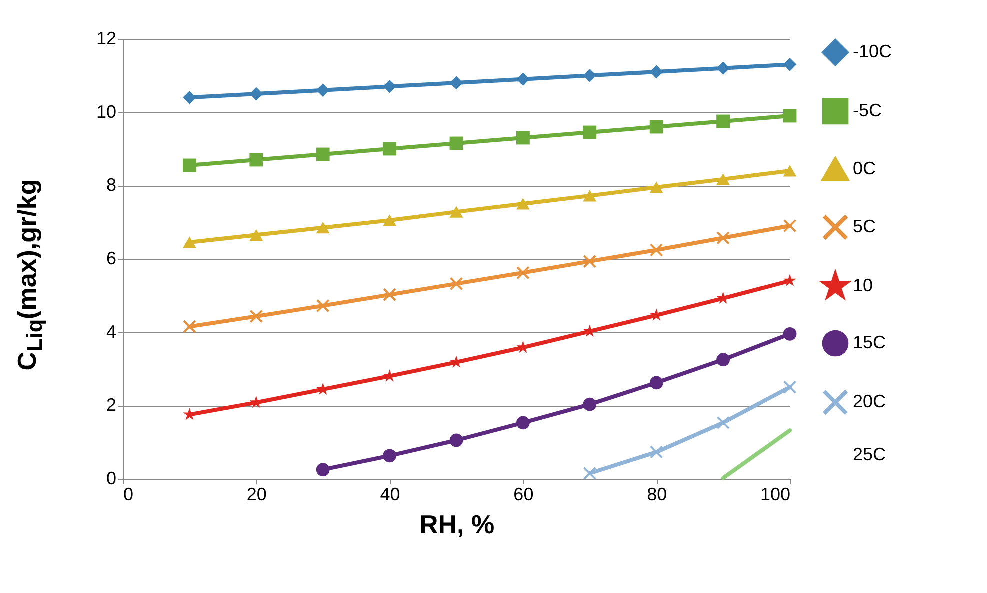 The height and width of the screenshot is (593, 987). I want to click on y-tick-label: 2, so click(111, 405).